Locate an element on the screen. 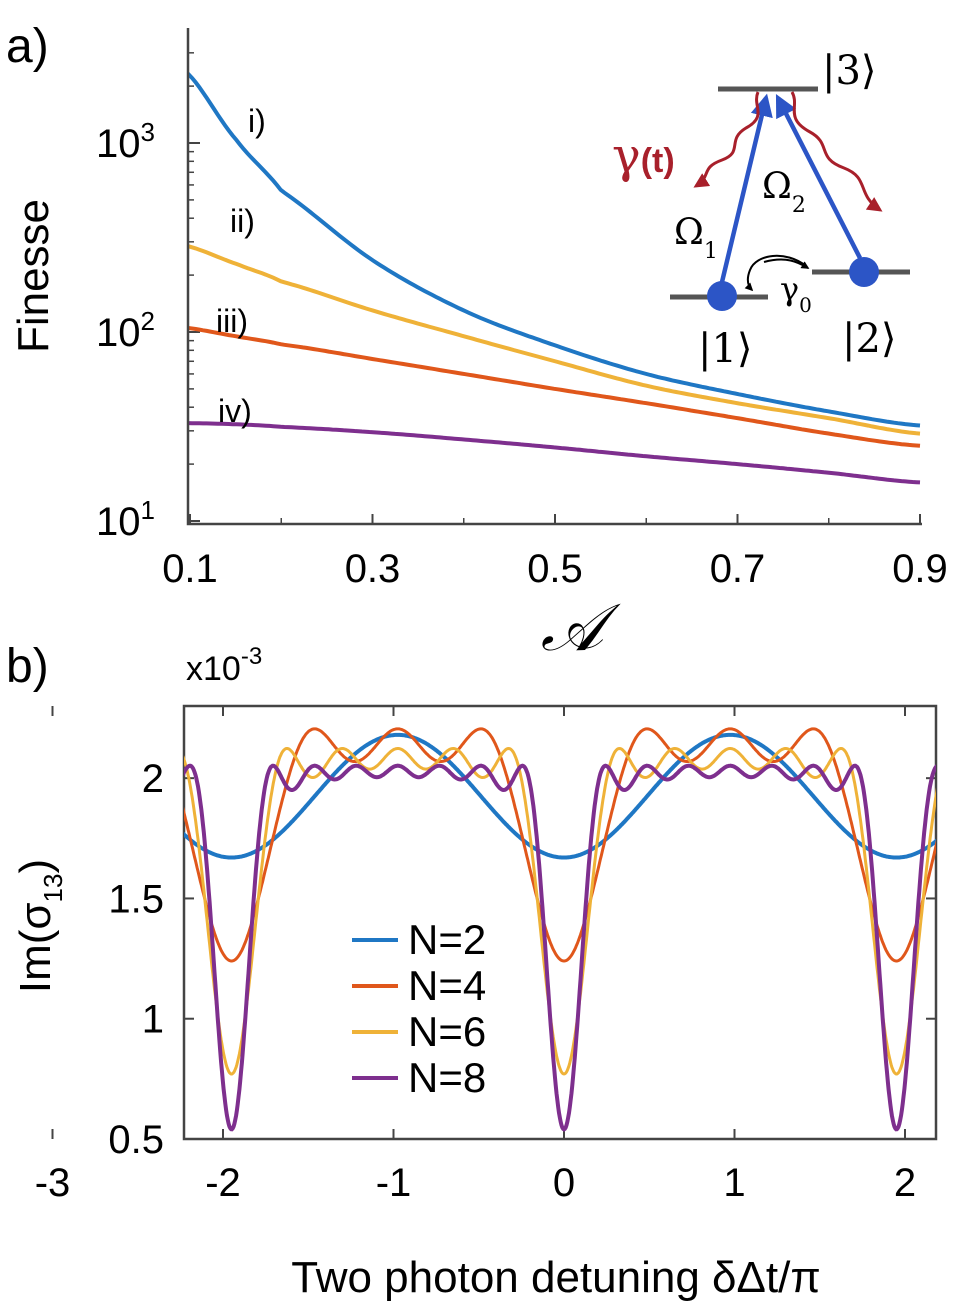  ket-3-label: |3⟩ is located at coordinates (849, 71).